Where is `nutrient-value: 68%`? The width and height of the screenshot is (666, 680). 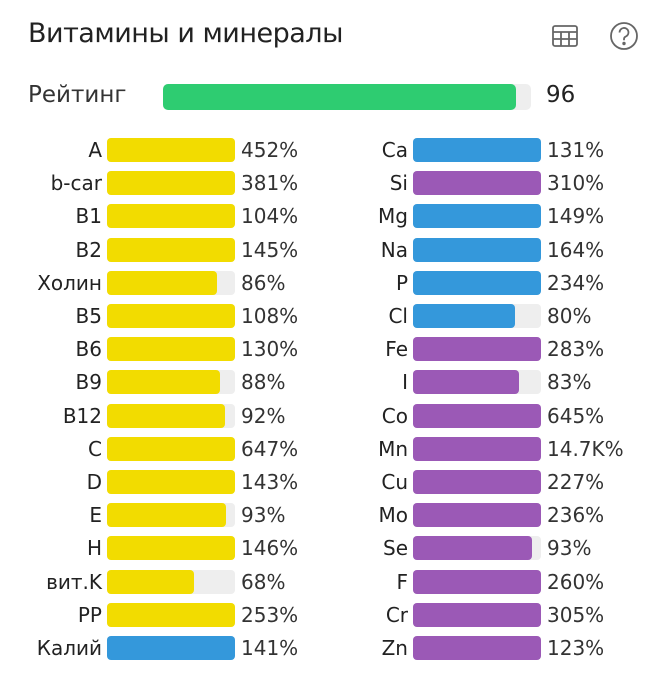
nutrient-value: 68% is located at coordinates (263, 581).